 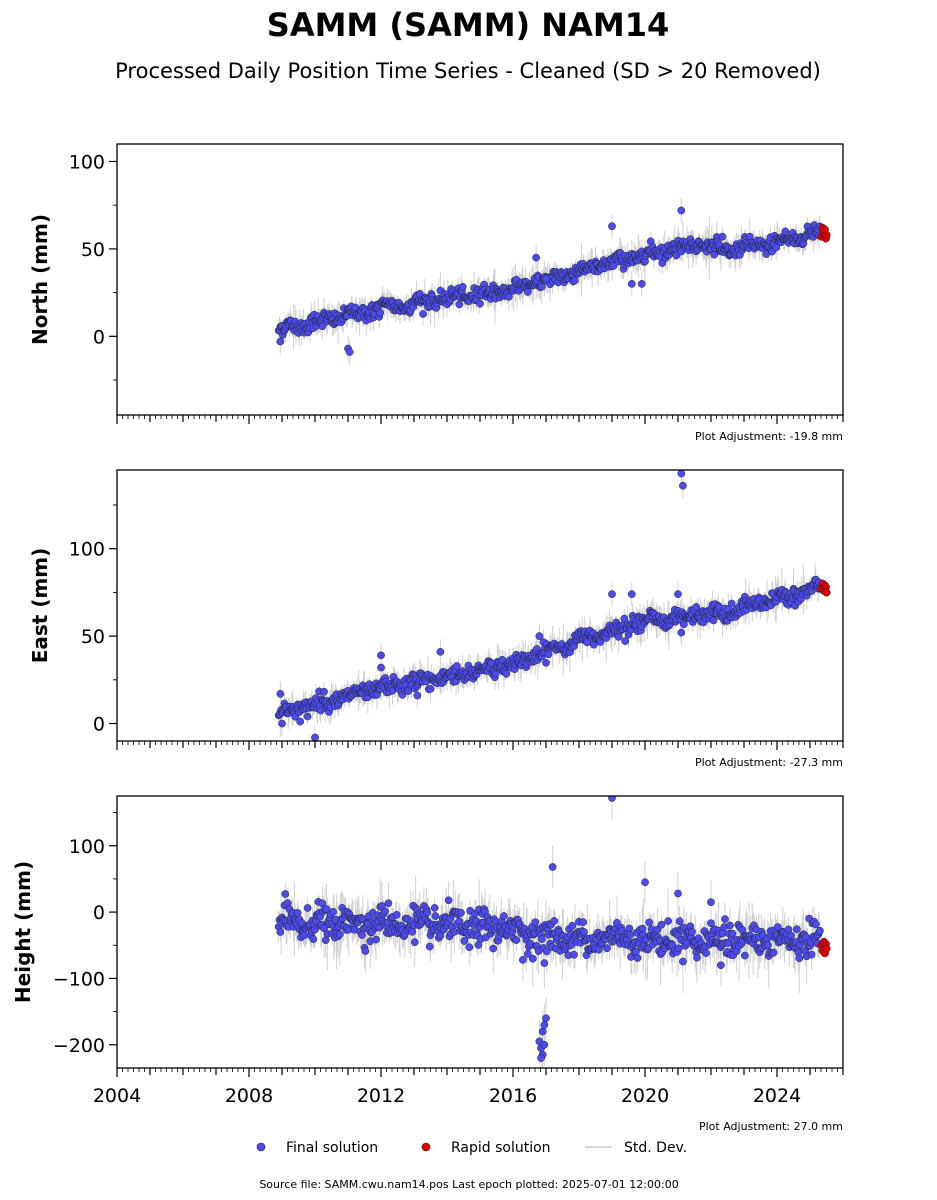 I want to click on y-tick-label: 50, so click(x=93, y=637).